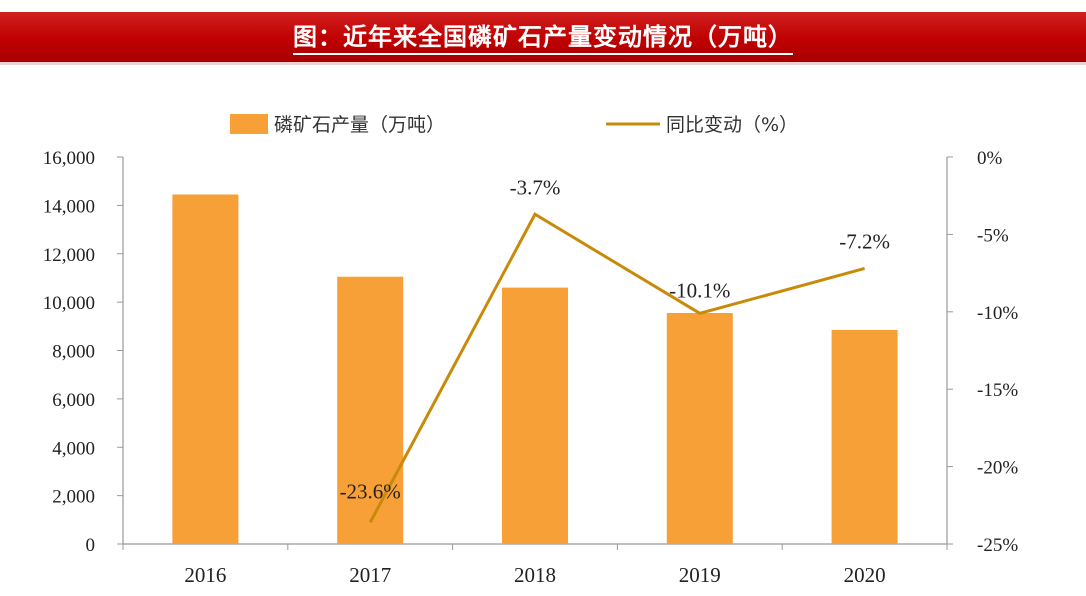 The image size is (1086, 596). Describe the element at coordinates (69, 206) in the screenshot. I see `left-tick-label: 14,000` at that location.